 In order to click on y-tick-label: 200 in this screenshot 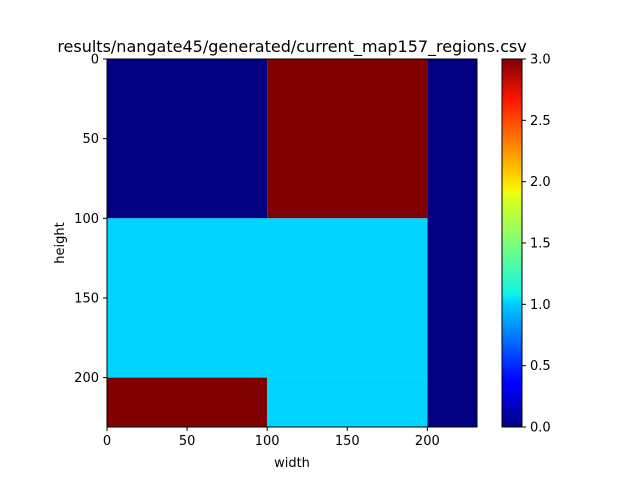, I will do `click(86, 378)`.